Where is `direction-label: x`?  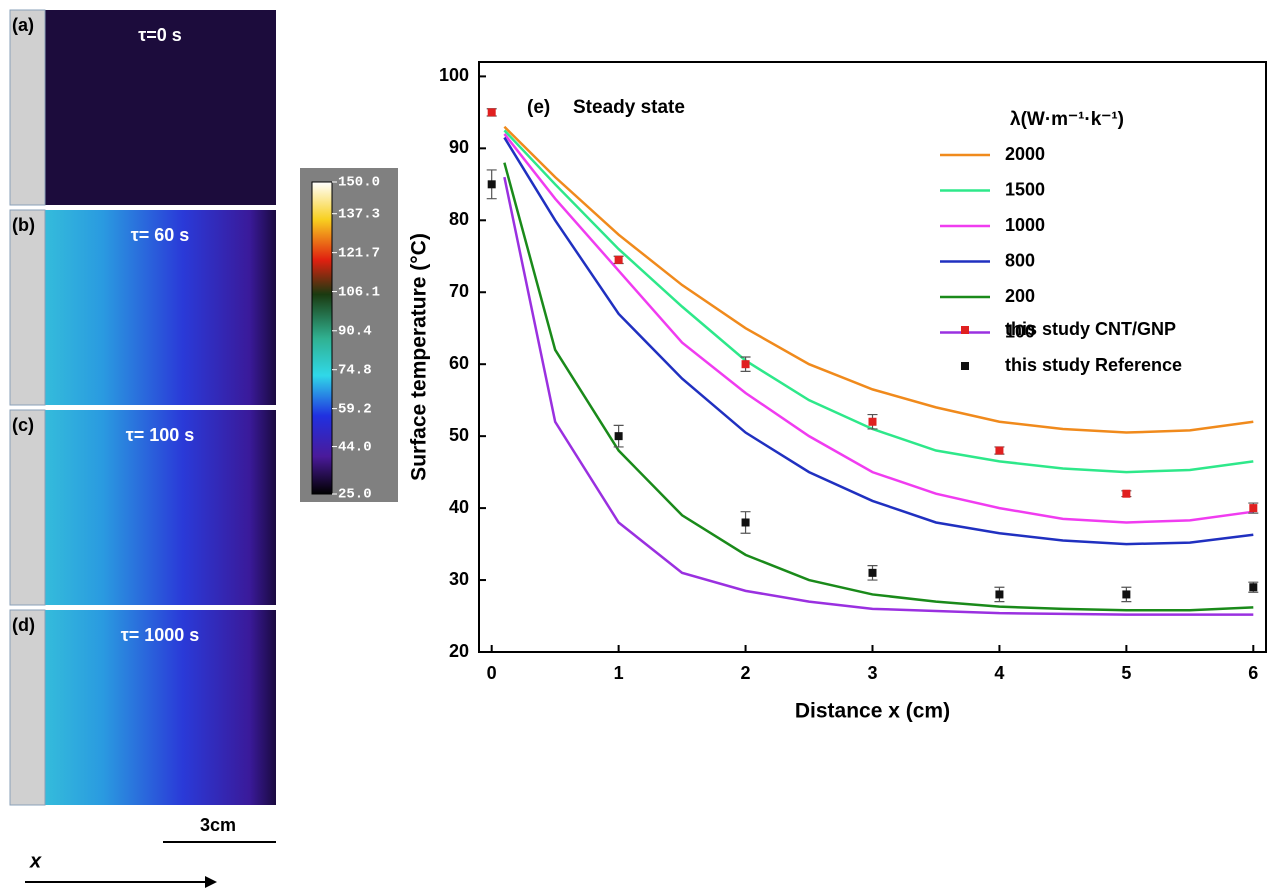 direction-label: x is located at coordinates (35, 861).